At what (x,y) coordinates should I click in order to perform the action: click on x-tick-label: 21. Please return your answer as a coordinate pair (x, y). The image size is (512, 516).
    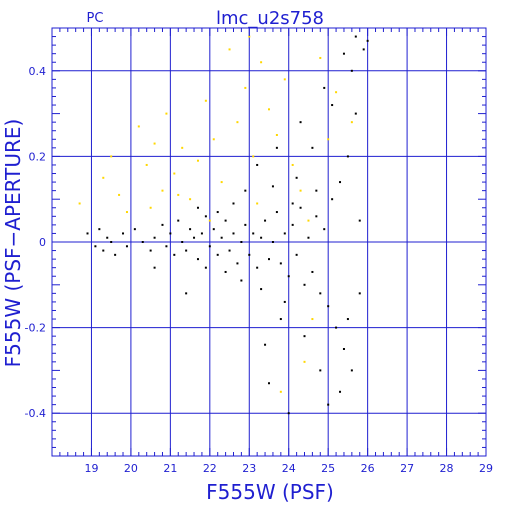
    Looking at the image, I should click on (170, 468).